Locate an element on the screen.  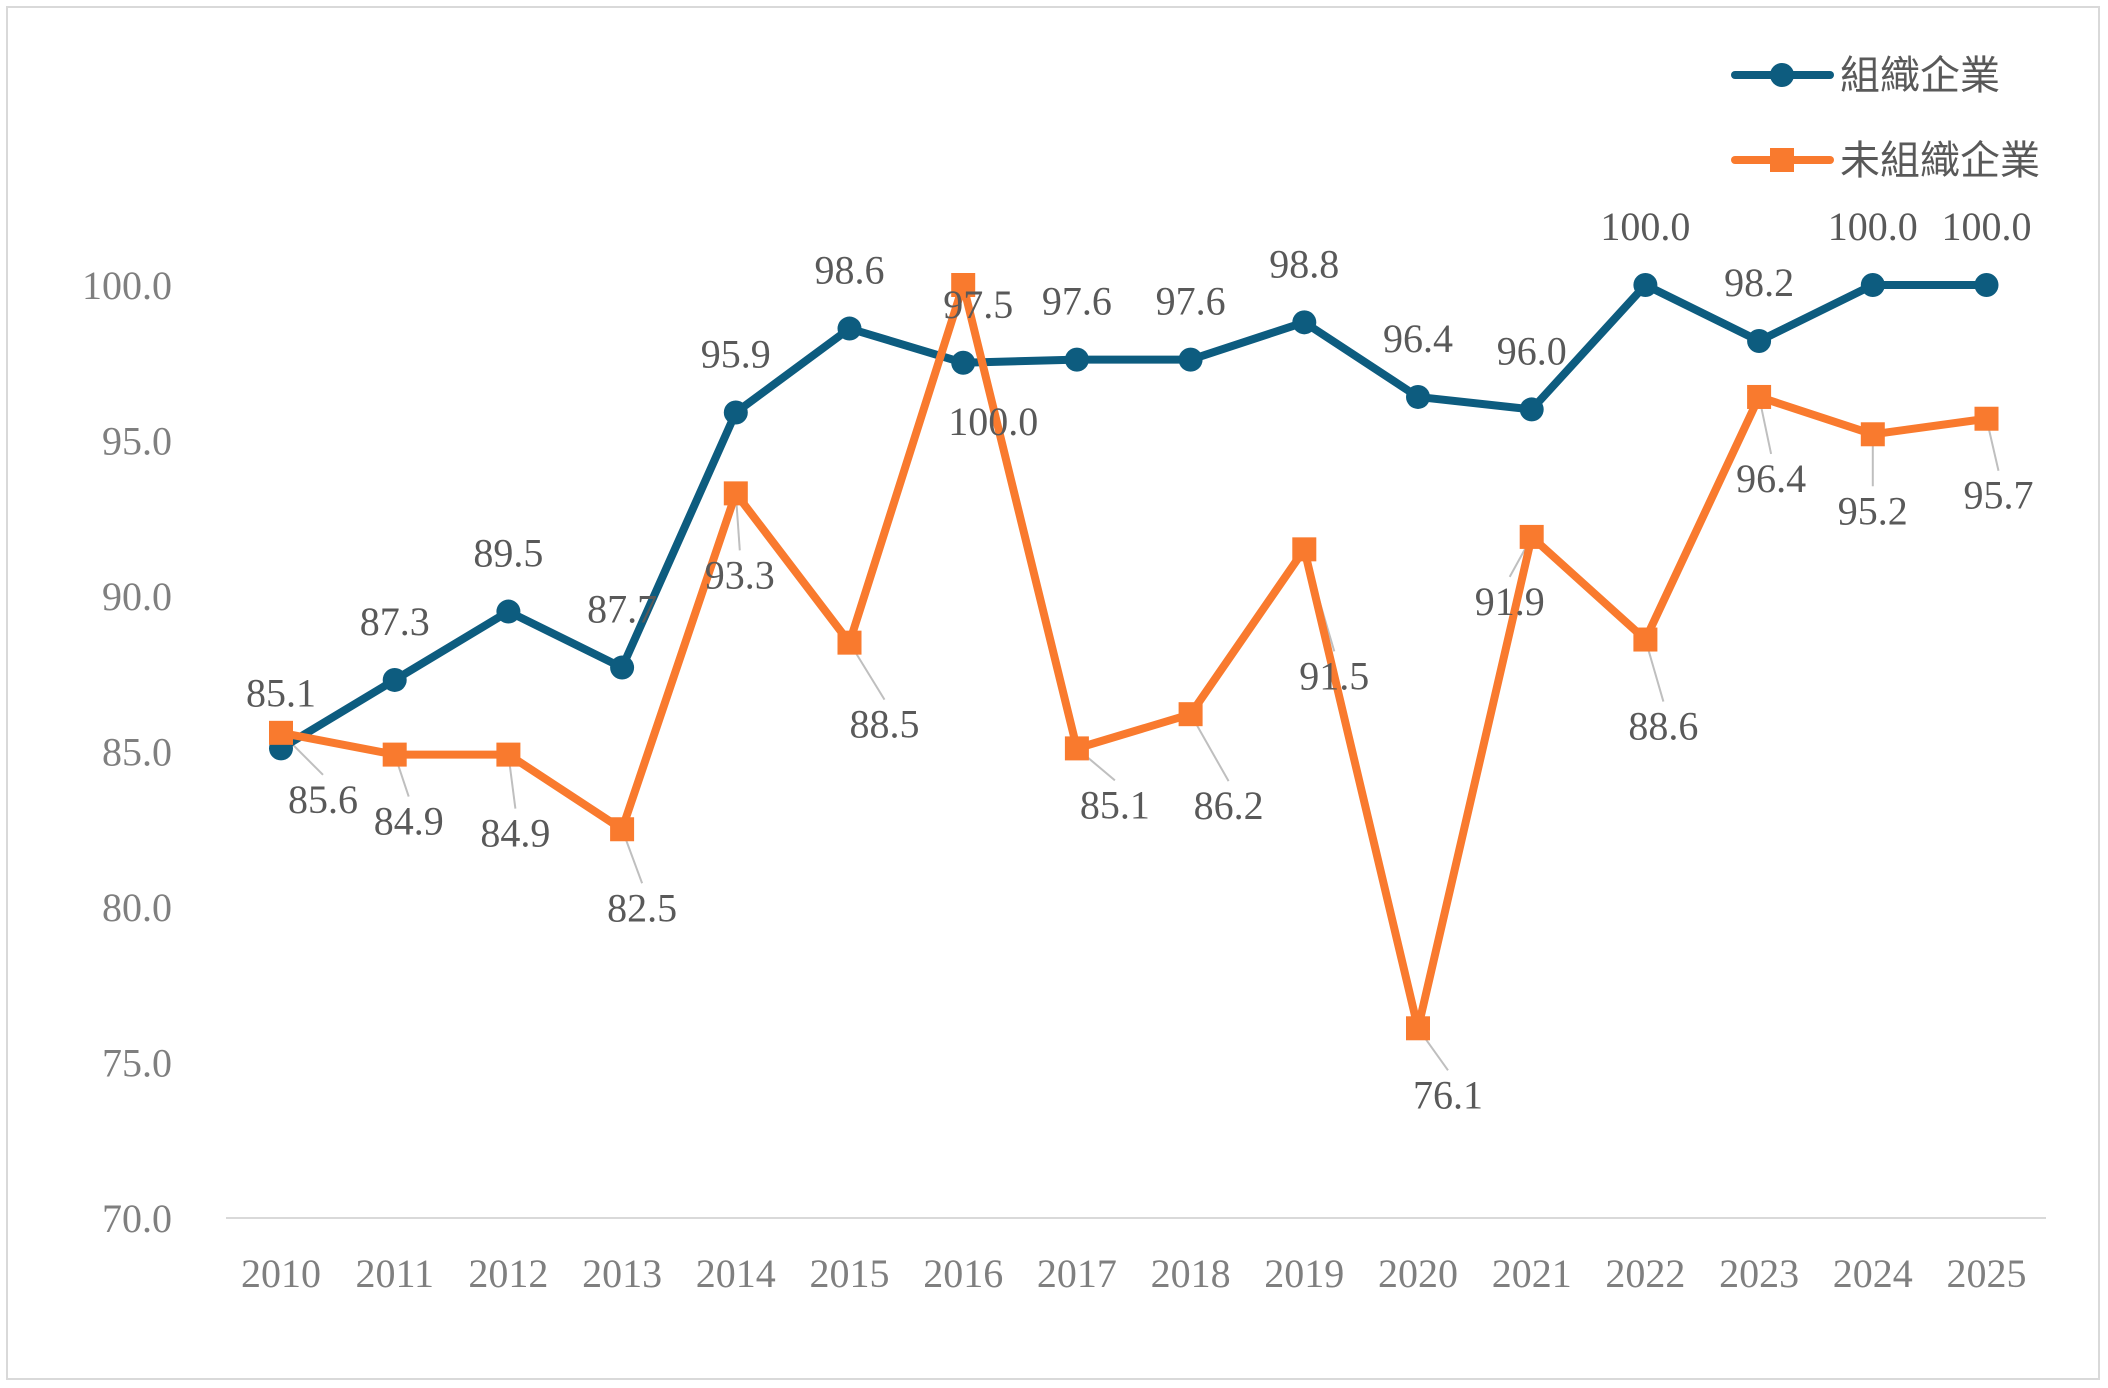
data-label: 91.9 is located at coordinates (1510, 601).